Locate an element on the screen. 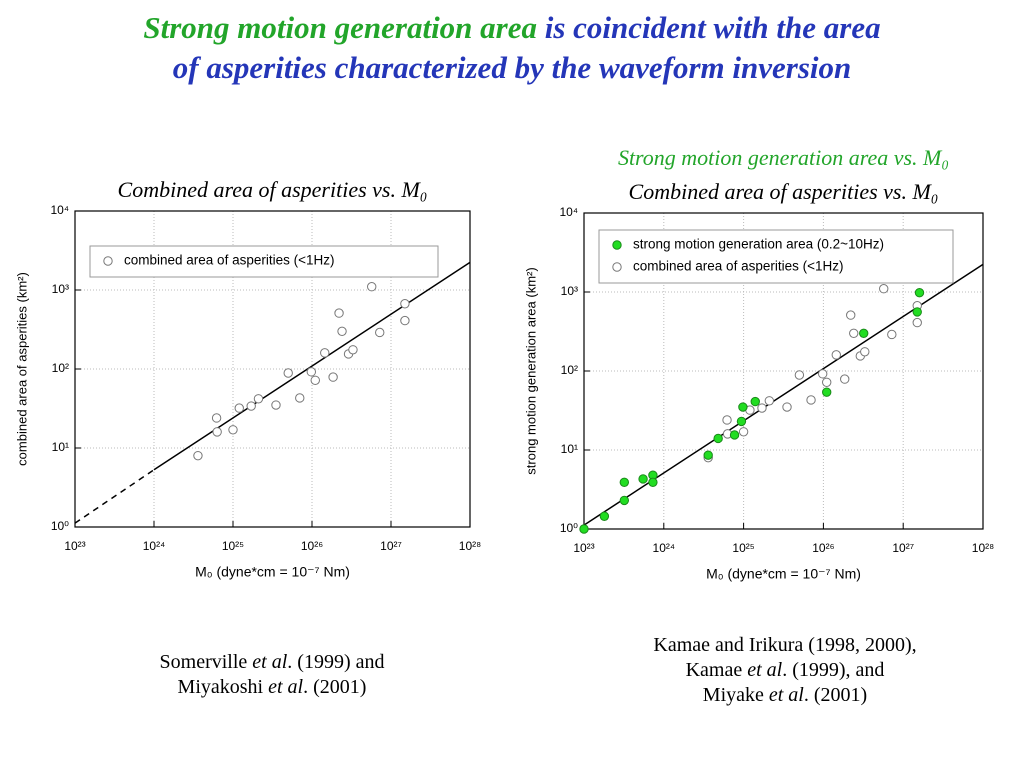 This screenshot has height=768, width=1024. title-part: is coincident with the area is located at coordinates (709, 27).